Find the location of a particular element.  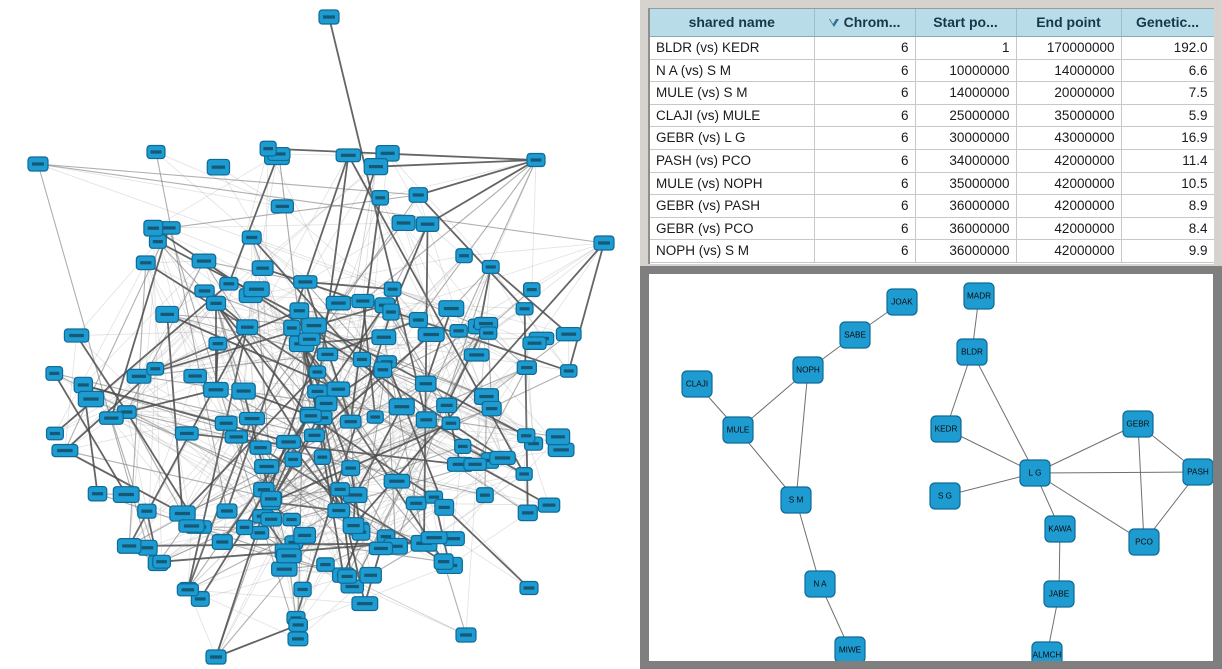

table-row: GEBR (vs) PCO 6 36000000 42000000 8.4 is located at coordinates (932, 229).